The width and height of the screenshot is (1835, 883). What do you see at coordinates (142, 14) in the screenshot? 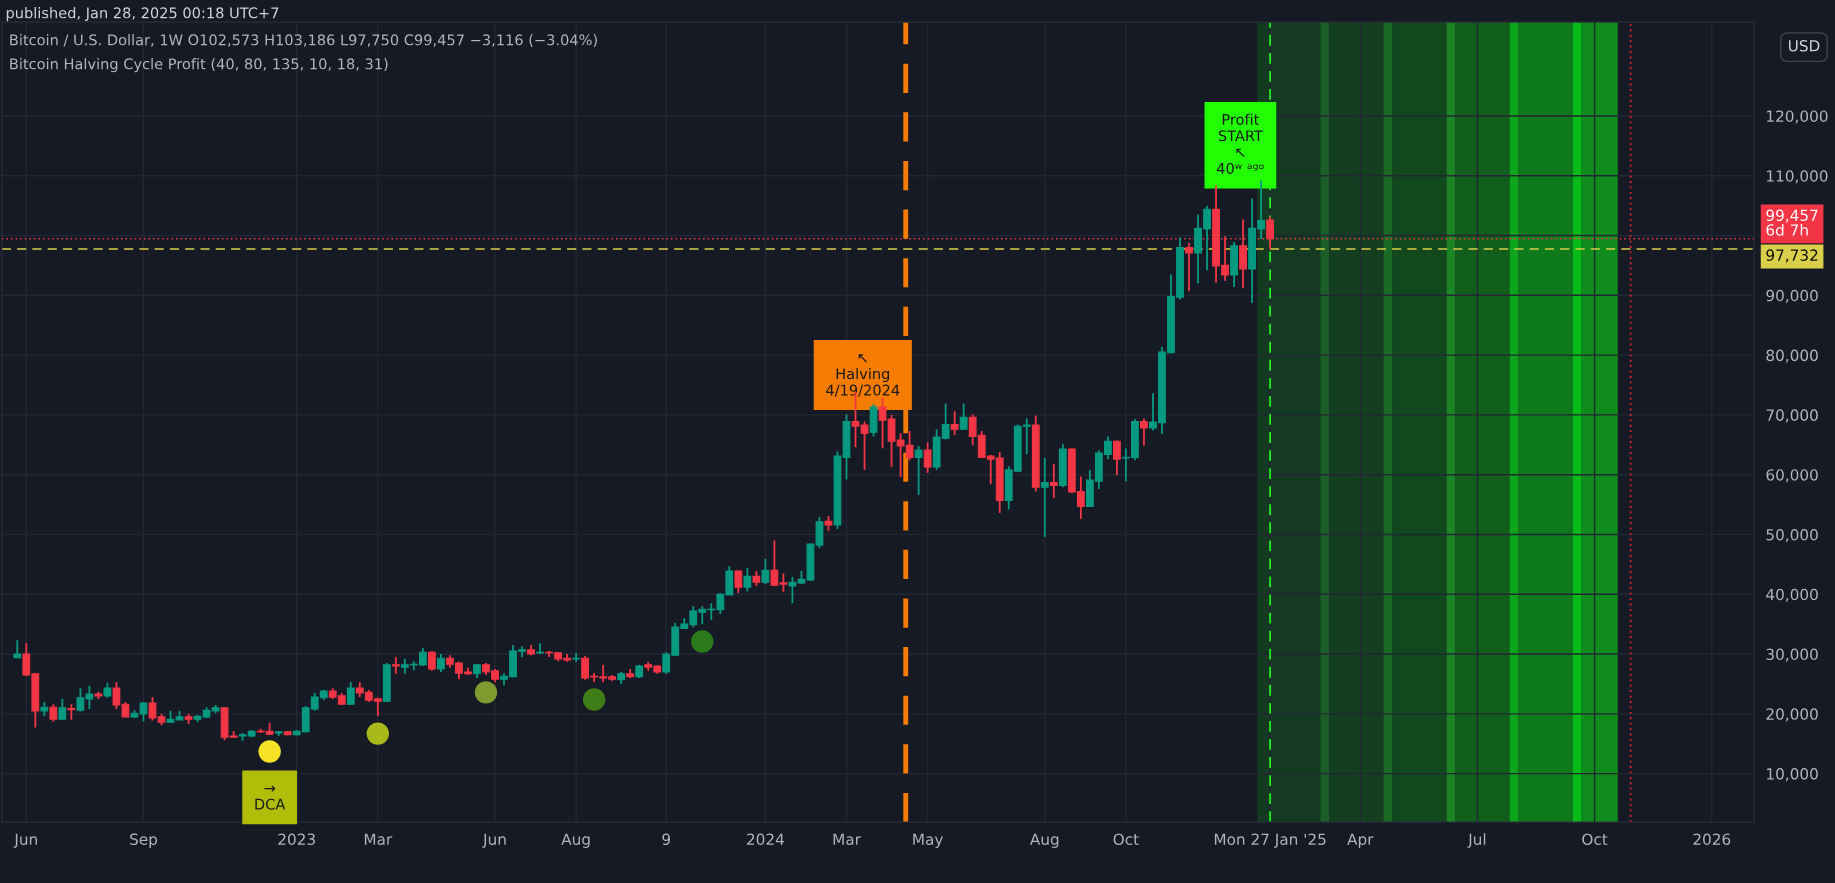
I see `text: published, Jan 28, 2025 00:18 UTC+7` at bounding box center [142, 14].